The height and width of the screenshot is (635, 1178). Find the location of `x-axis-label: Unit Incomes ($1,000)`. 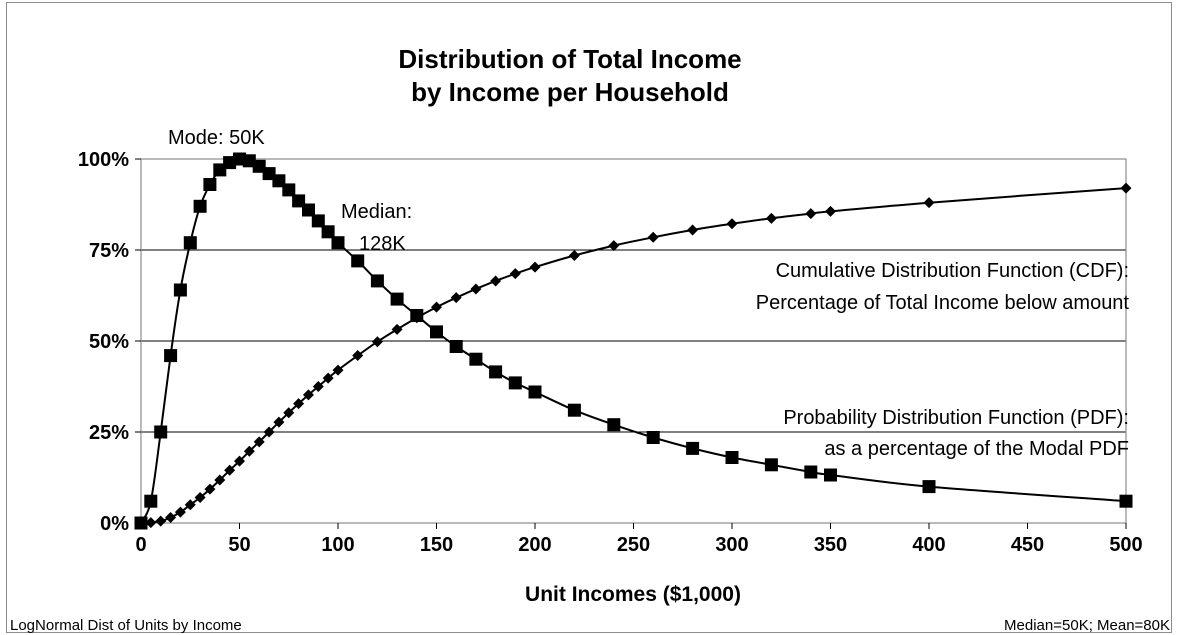

x-axis-label: Unit Incomes ($1,000) is located at coordinates (633, 594).